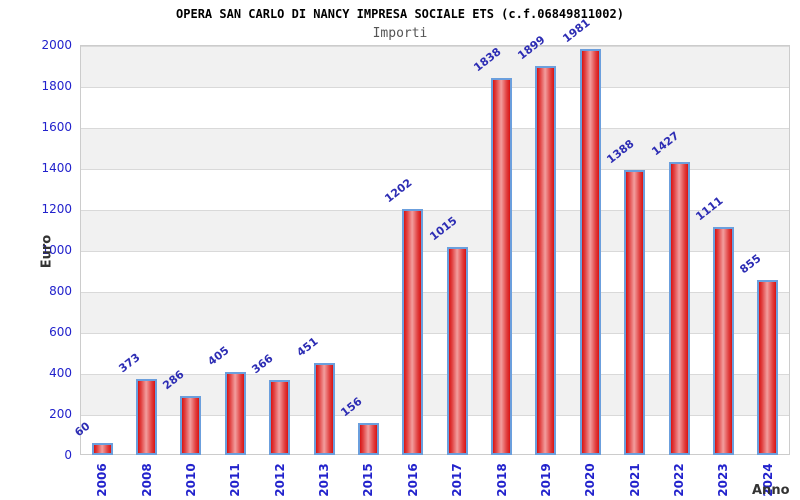 The height and width of the screenshot is (500, 800). Describe the element at coordinates (368, 480) in the screenshot. I see `x-tick-label: 2015` at that location.